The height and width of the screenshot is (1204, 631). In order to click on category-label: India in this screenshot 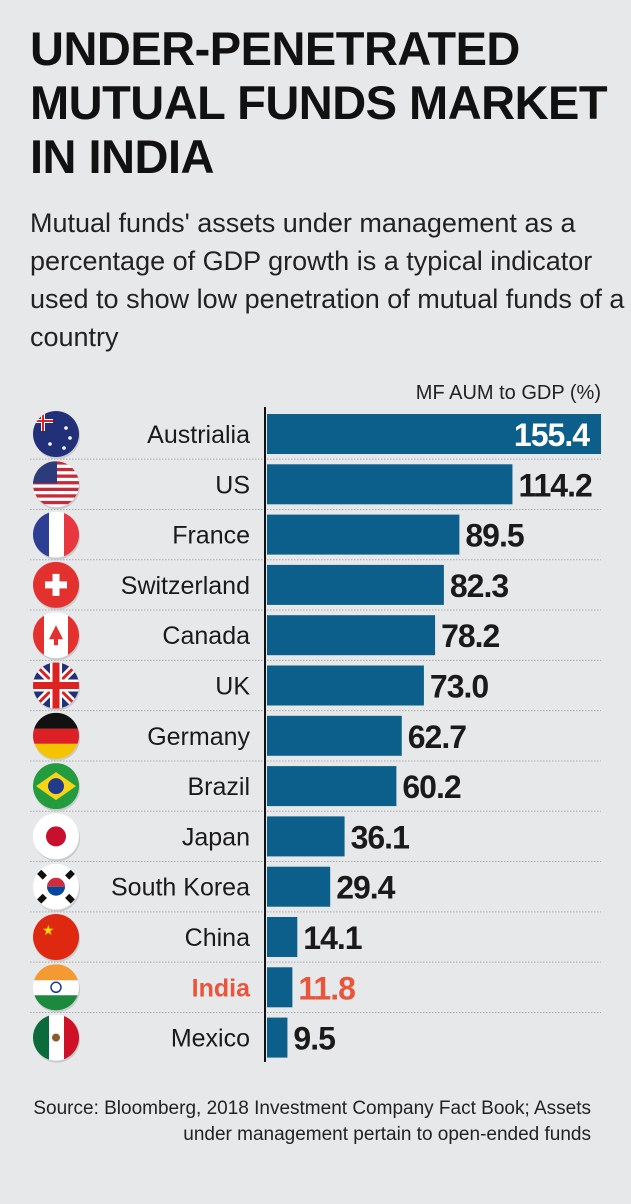, I will do `click(221, 988)`.